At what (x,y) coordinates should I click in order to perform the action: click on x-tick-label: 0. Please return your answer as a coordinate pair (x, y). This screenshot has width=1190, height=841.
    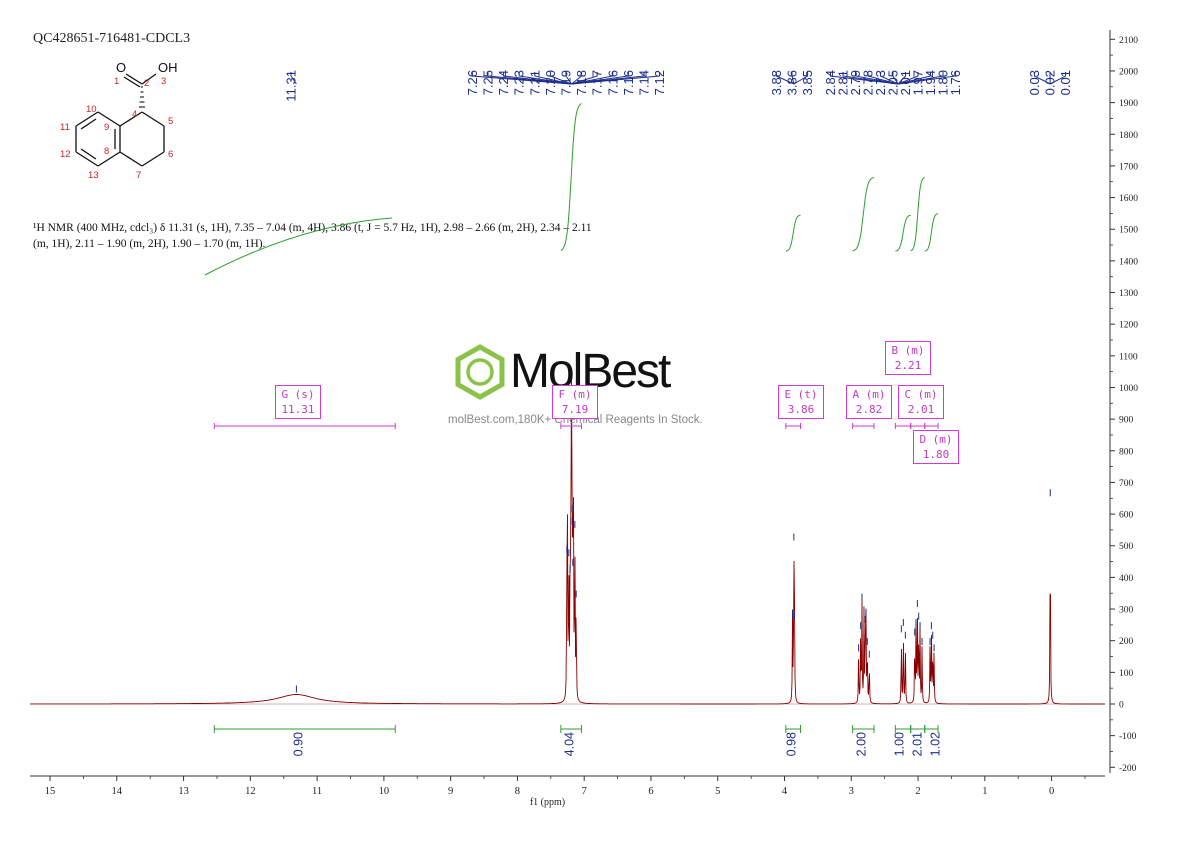
    Looking at the image, I should click on (1051, 791).